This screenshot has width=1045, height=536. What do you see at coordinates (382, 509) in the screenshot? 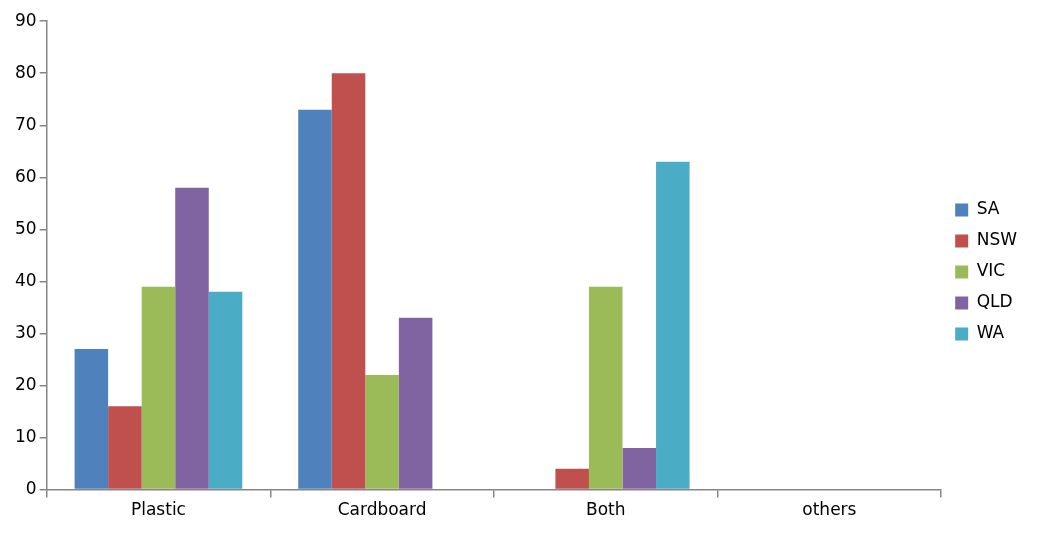
I see `x-tick-label: Cardboard` at bounding box center [382, 509].